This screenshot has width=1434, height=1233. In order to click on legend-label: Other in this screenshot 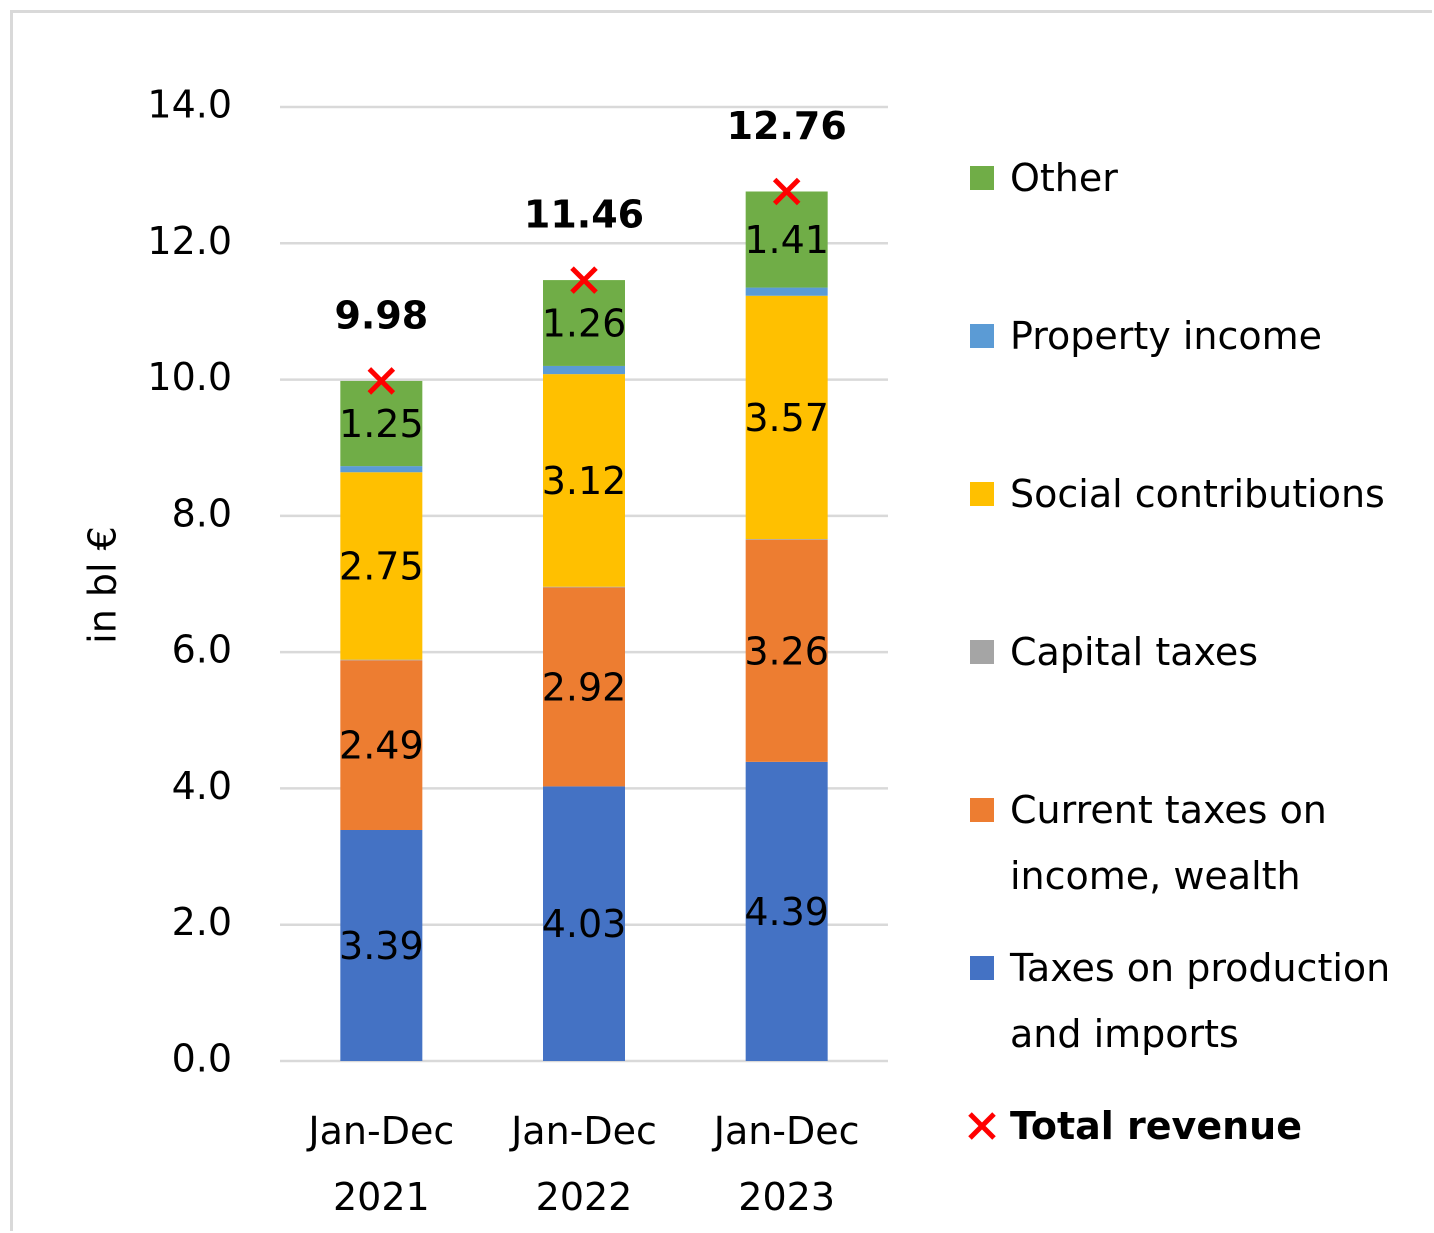, I will do `click(1064, 178)`.